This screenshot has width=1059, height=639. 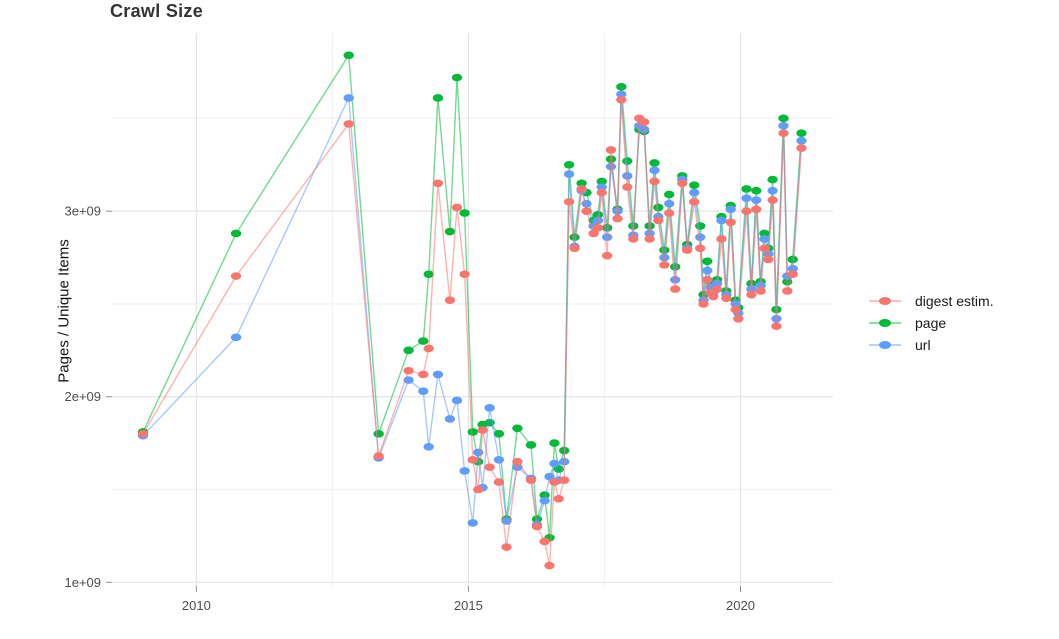 I want to click on legend-item-page: page, so click(x=931, y=323).